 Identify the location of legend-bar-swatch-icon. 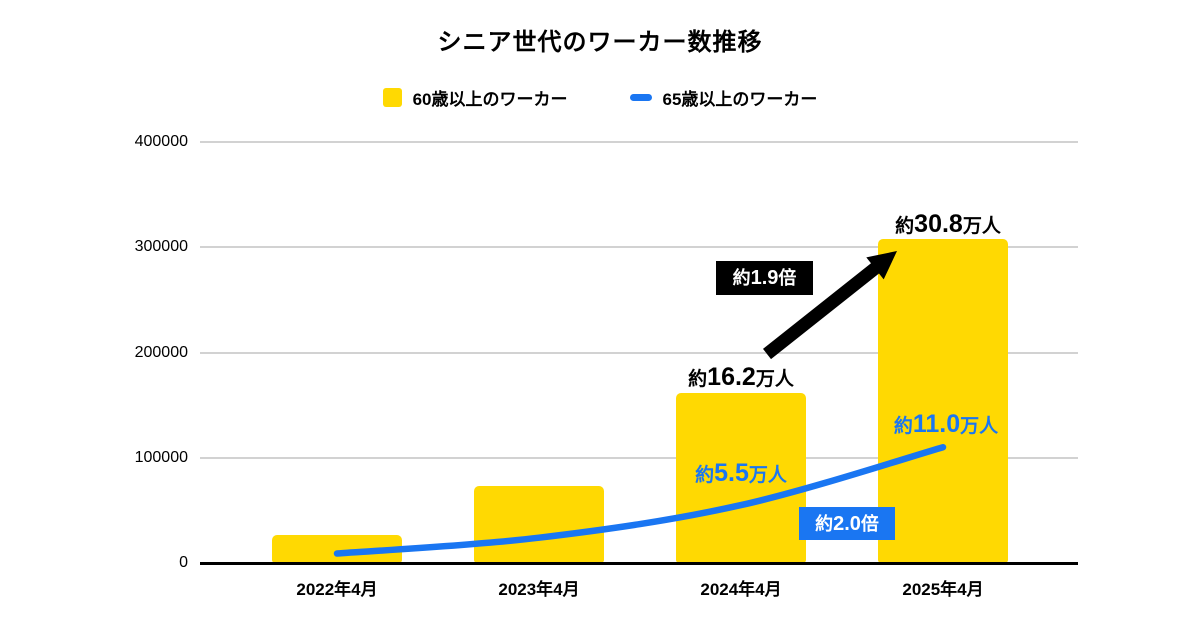
(392, 97).